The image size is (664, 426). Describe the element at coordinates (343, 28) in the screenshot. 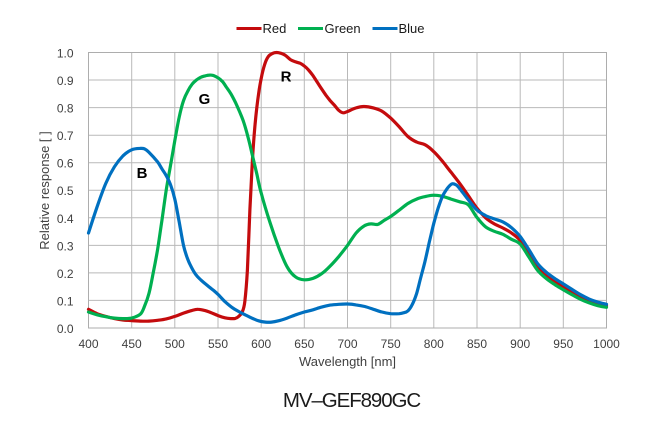

I see `svg-text: Green` at that location.